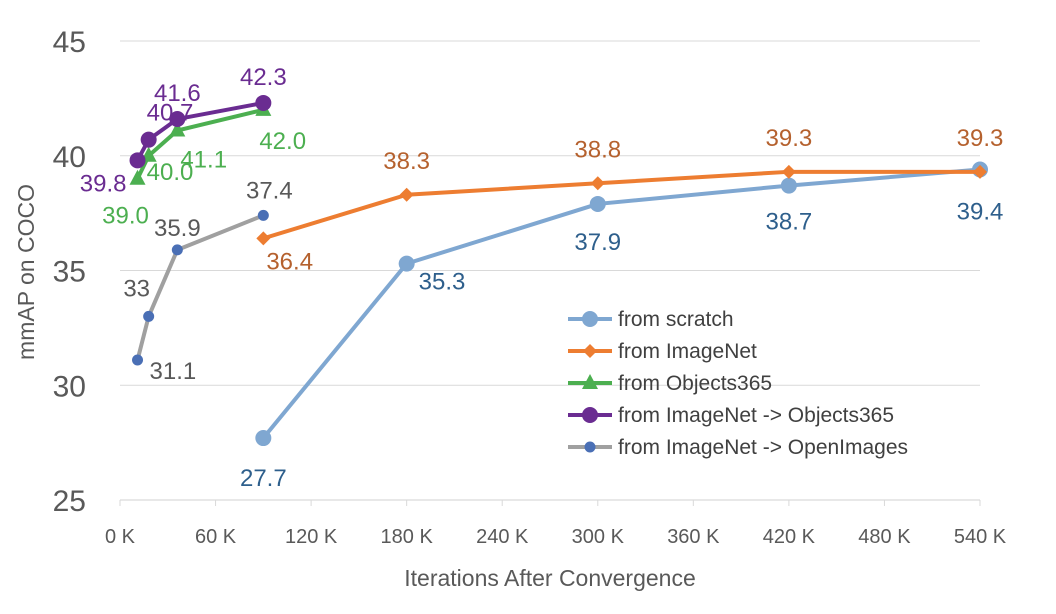 The width and height of the screenshot is (1056, 614). What do you see at coordinates (884, 537) in the screenshot?
I see `x-tick-label: 480 K` at bounding box center [884, 537].